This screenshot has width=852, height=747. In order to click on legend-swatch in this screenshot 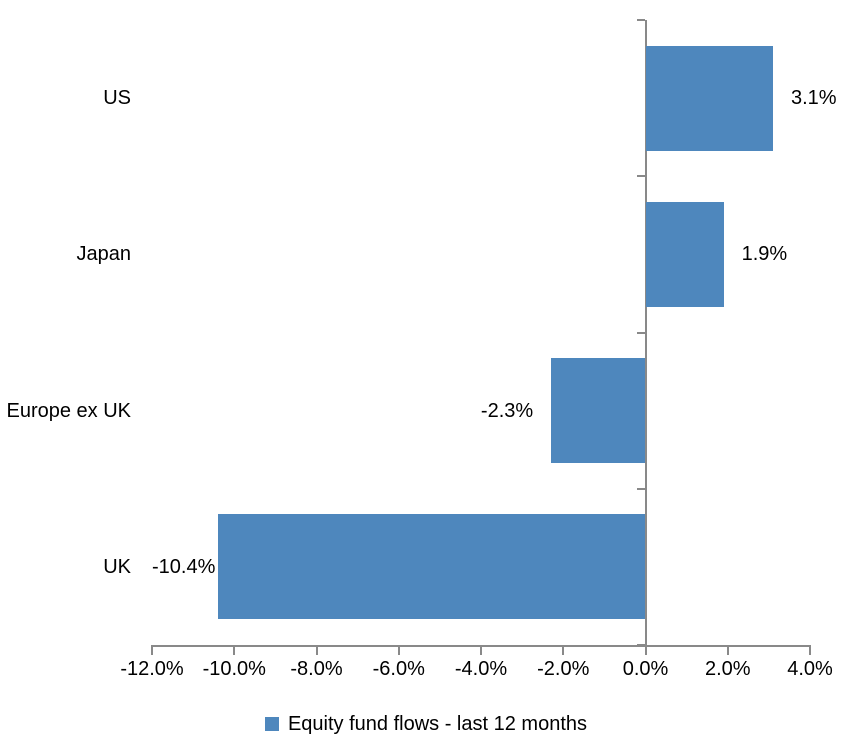, I will do `click(271, 724)`.